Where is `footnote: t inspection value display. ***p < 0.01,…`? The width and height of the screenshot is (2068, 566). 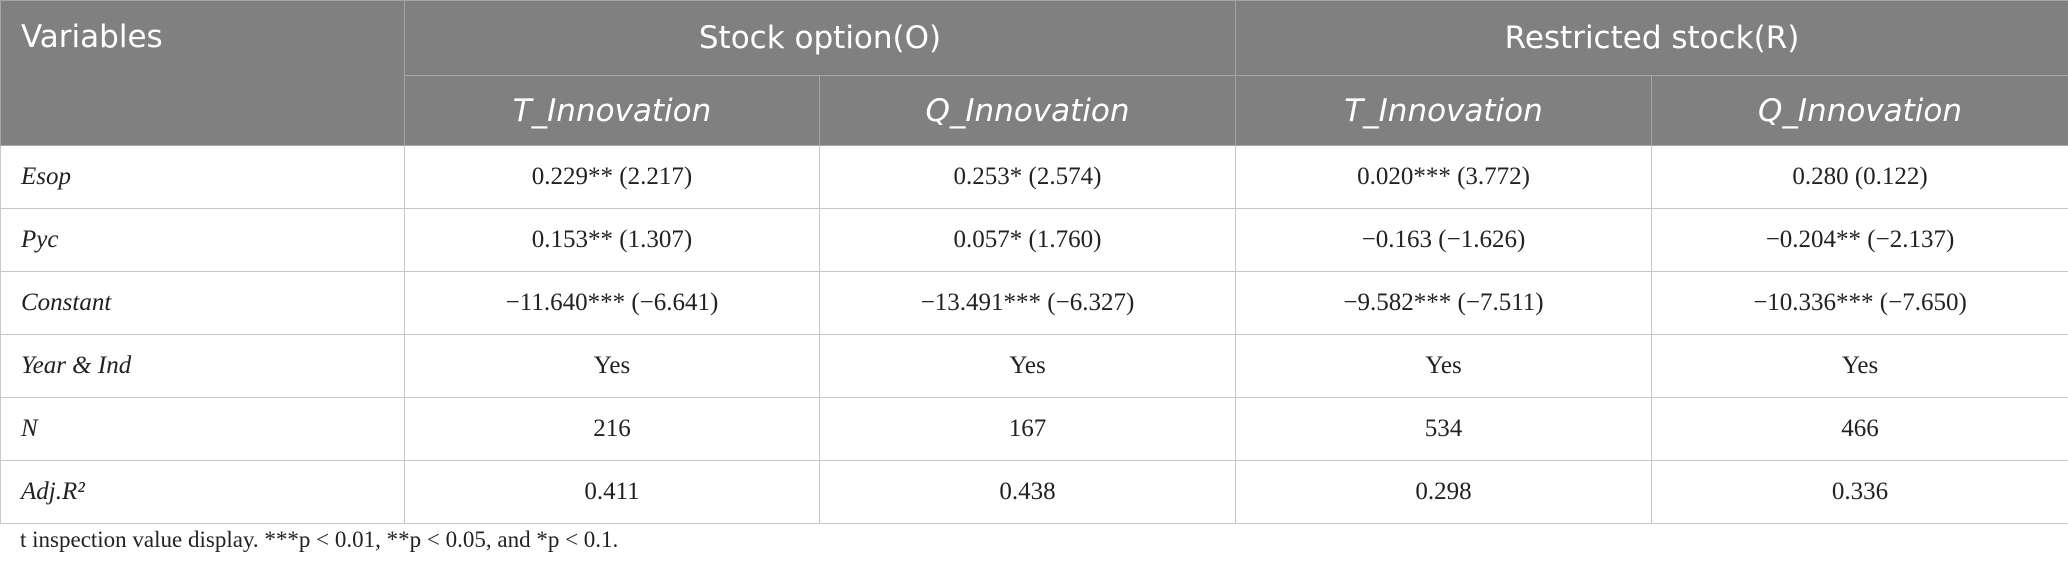 footnote: t inspection value display. ***p < 0.01,… is located at coordinates (319, 539).